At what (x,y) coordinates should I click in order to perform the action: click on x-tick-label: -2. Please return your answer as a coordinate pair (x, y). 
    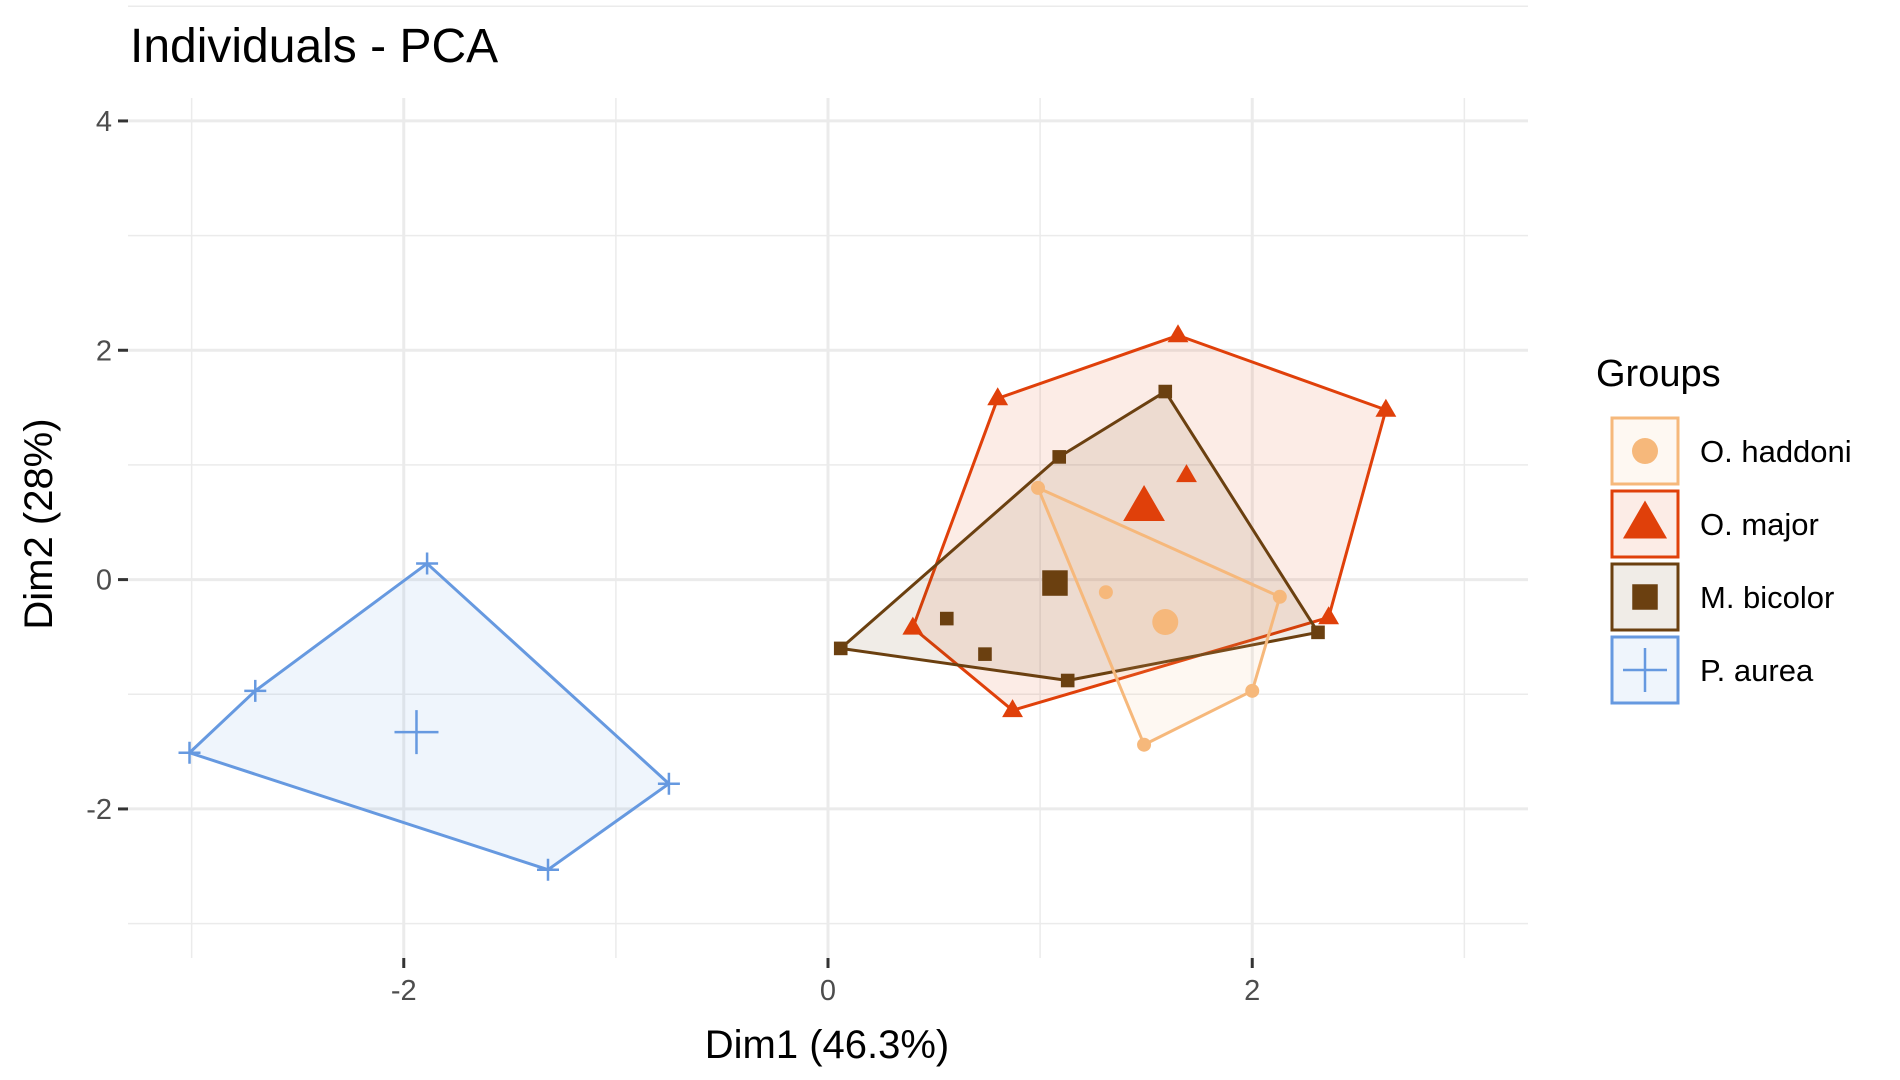
    Looking at the image, I should click on (404, 991).